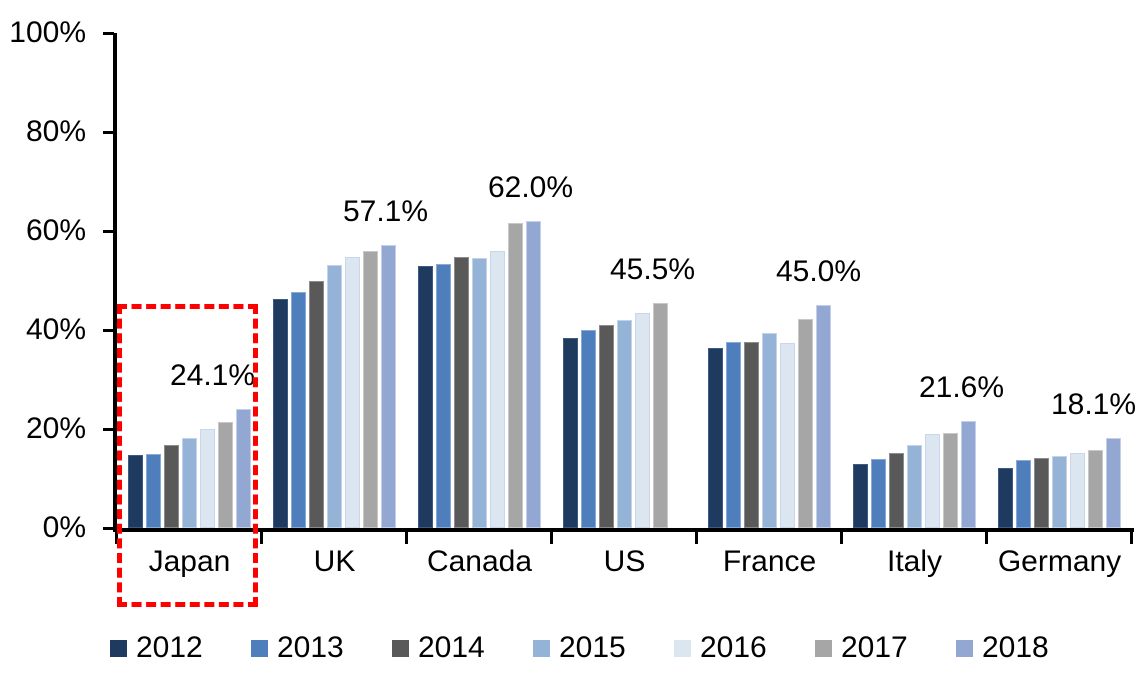 The width and height of the screenshot is (1142, 683). I want to click on legend-swatch-2016, so click(682, 648).